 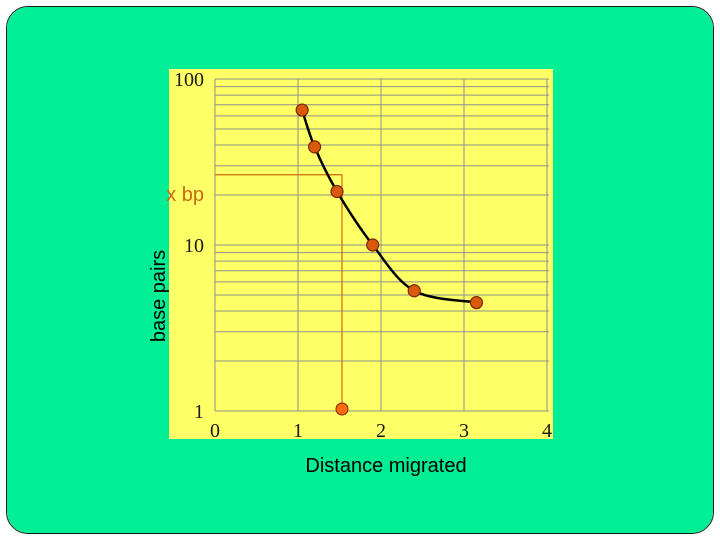 What do you see at coordinates (381, 431) in the screenshot?
I see `x-tick-label: 2` at bounding box center [381, 431].